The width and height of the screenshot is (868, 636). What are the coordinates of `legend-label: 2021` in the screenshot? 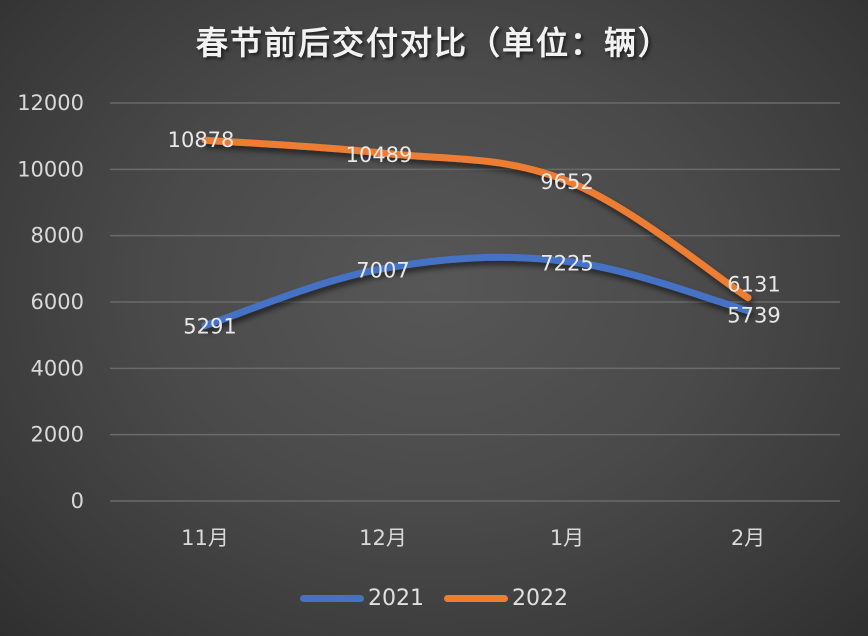 It's located at (396, 598).